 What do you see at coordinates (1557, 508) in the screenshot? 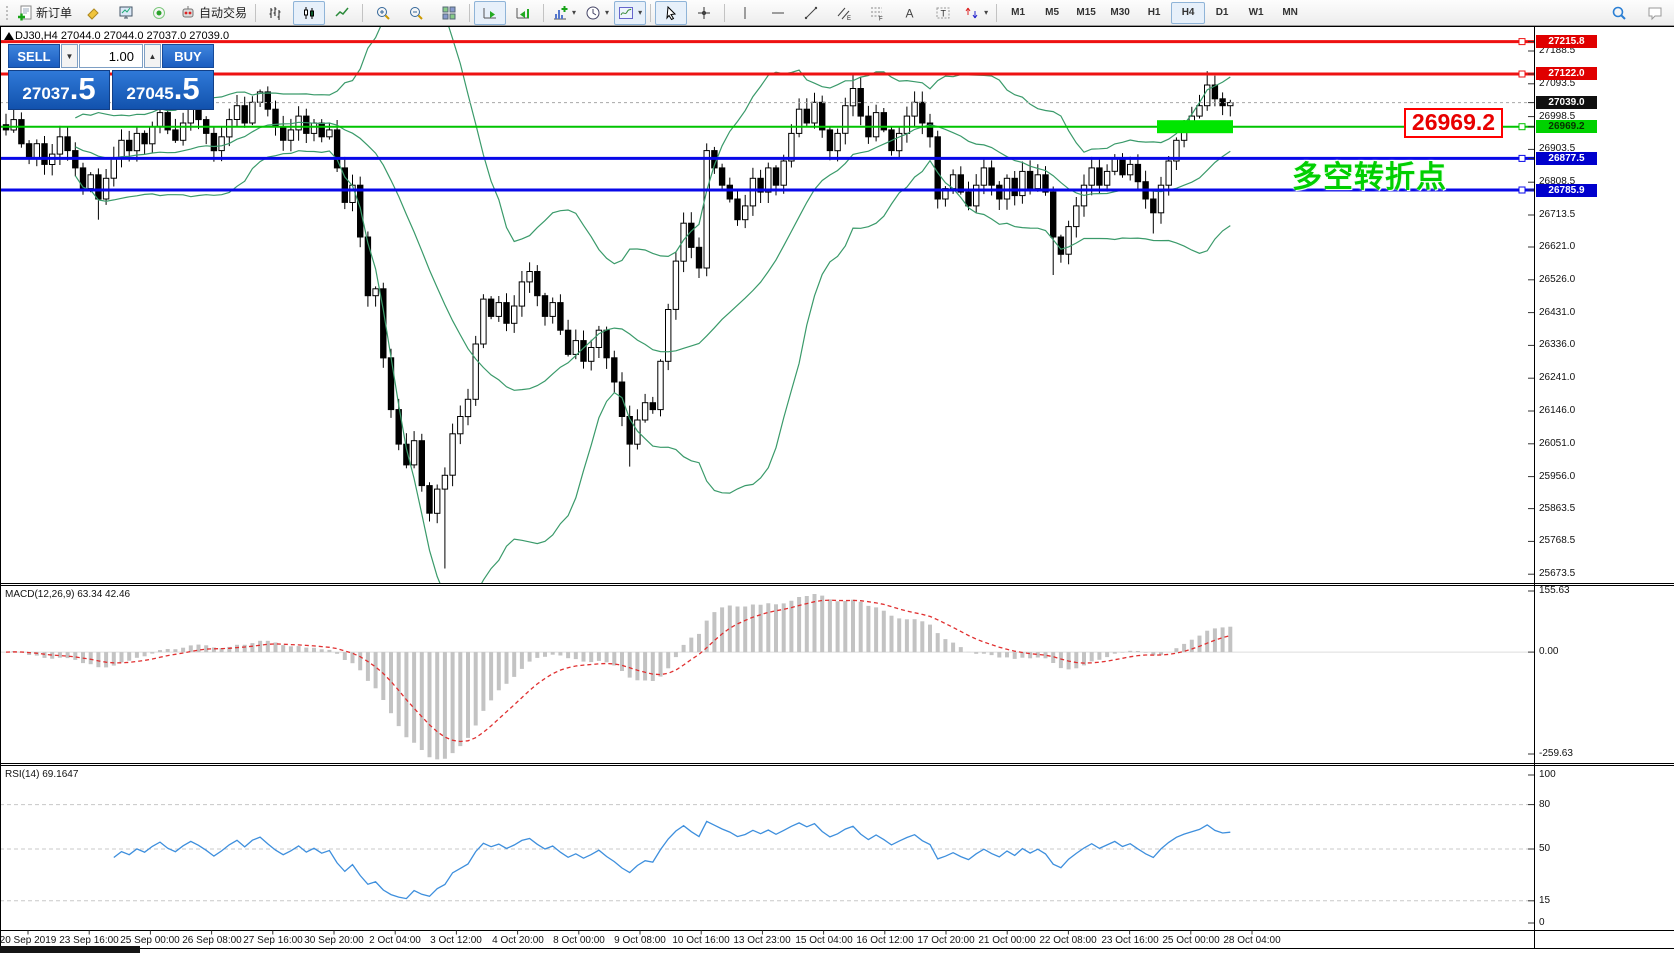
I see `price-tick-label: 25863.5` at bounding box center [1557, 508].